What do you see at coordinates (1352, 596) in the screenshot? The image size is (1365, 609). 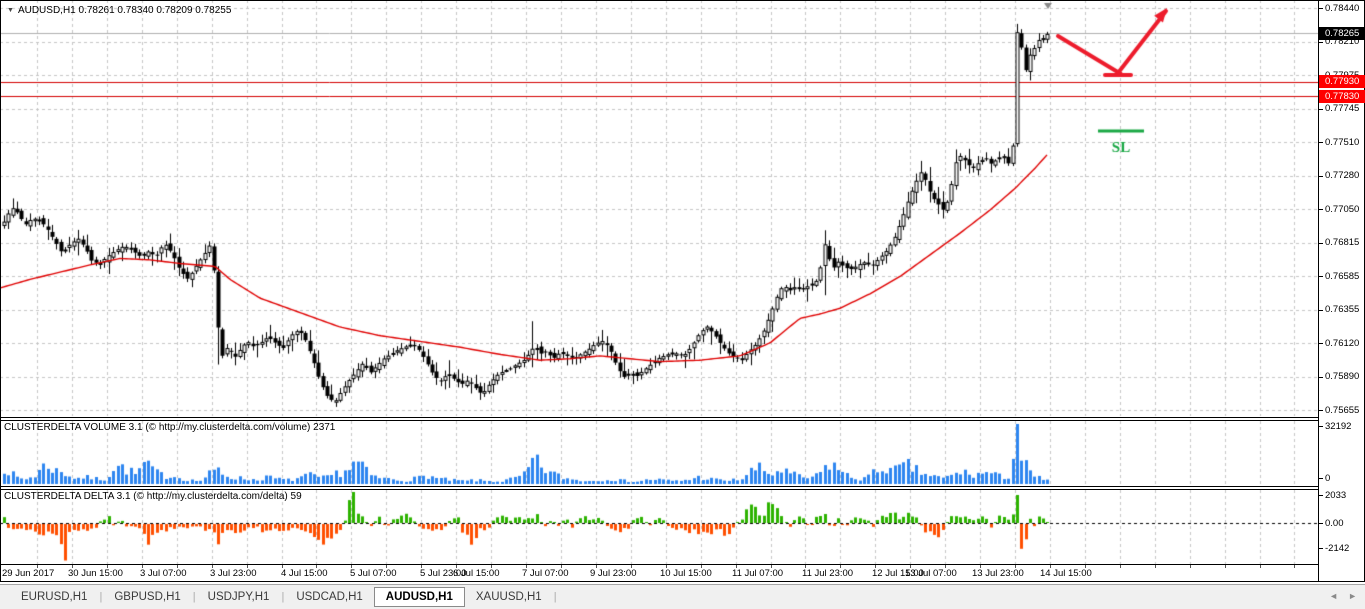 I see `tab-scroll-right-icon: ►` at bounding box center [1352, 596].